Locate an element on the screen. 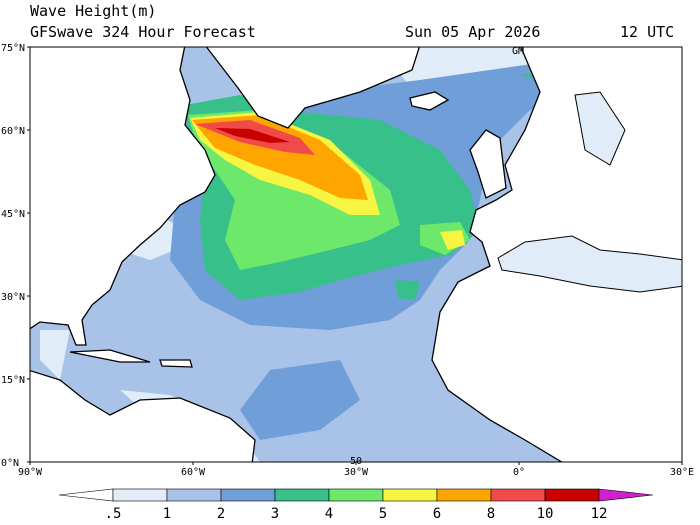  greenland is located at coordinates (313, 88).